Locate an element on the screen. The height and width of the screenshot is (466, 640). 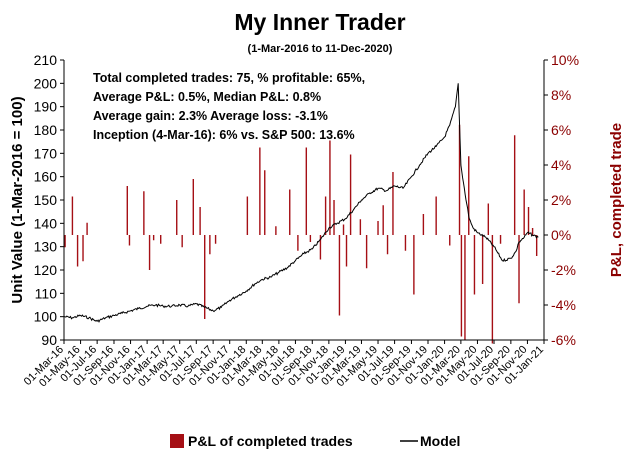
y-tick-label: 200 is located at coordinates (46, 83).